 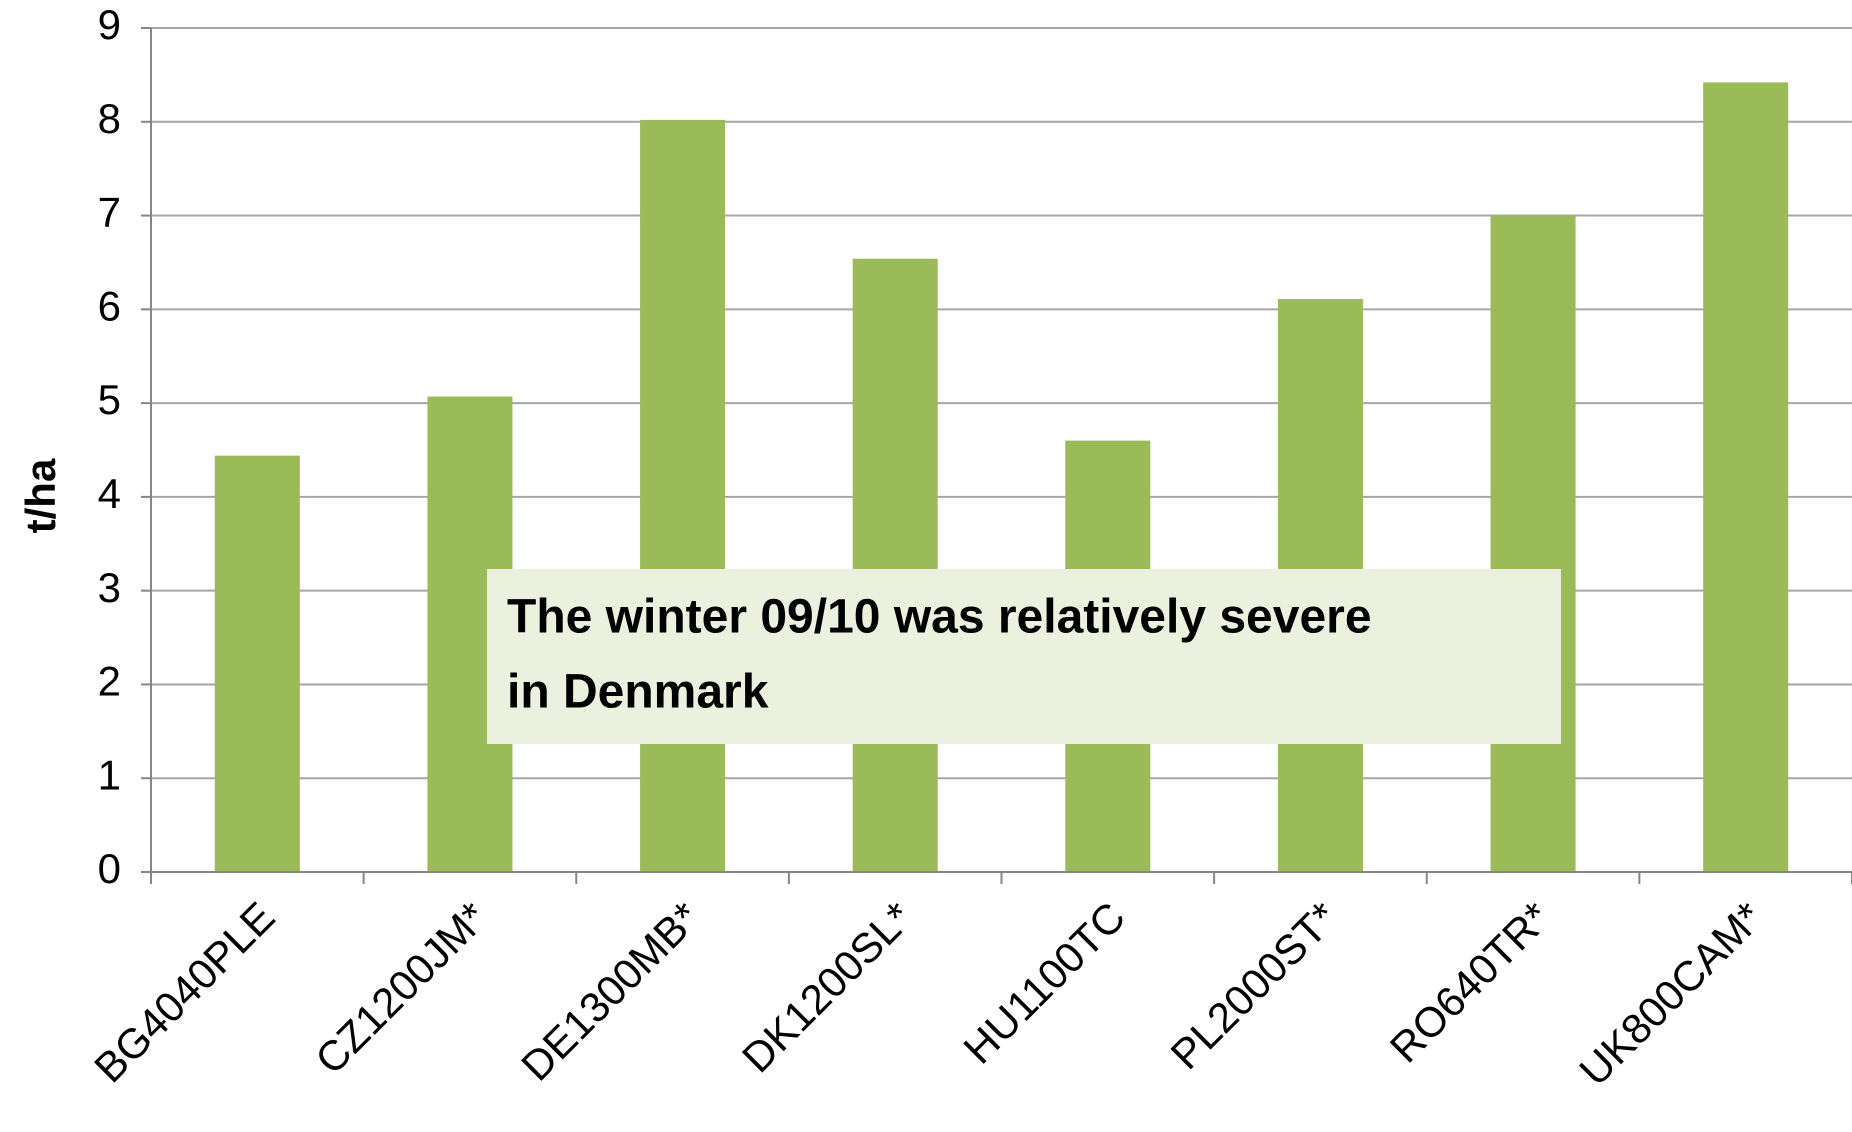 What do you see at coordinates (109, 399) in the screenshot?
I see `y-tick-label: 5` at bounding box center [109, 399].